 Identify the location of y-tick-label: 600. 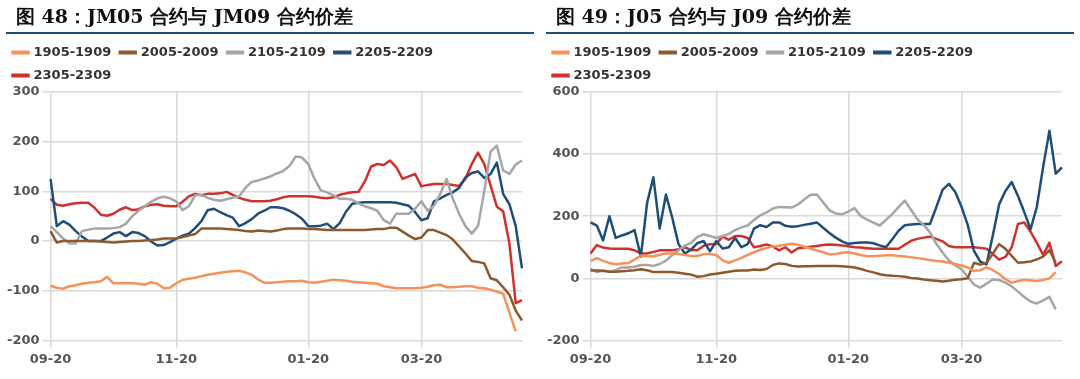
(566, 91).